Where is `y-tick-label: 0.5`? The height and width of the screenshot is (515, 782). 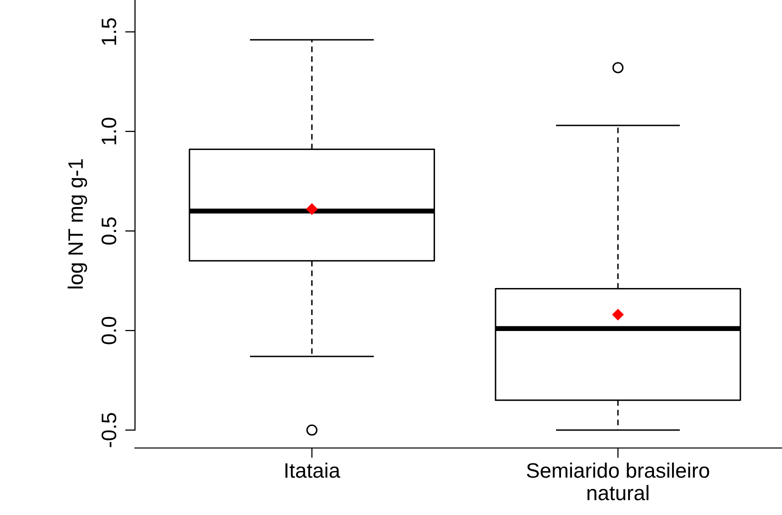 y-tick-label: 0.5 is located at coordinates (109, 231).